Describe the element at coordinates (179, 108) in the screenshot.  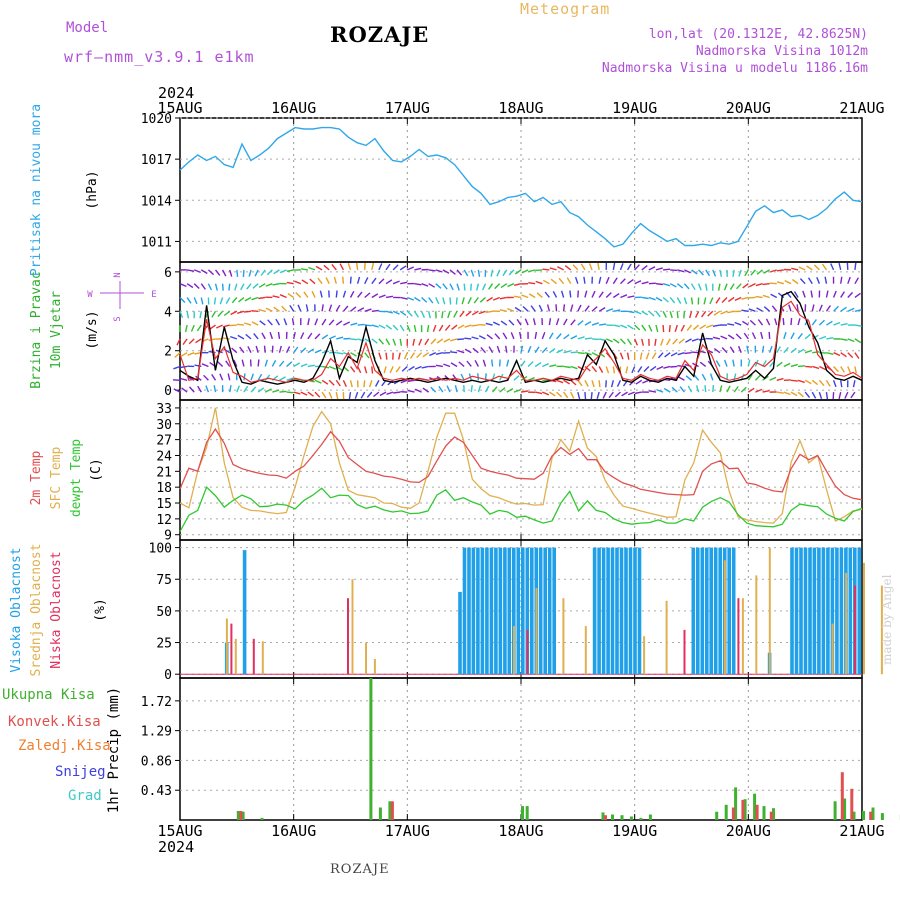
I see `x-label-top: 15AUG` at that location.